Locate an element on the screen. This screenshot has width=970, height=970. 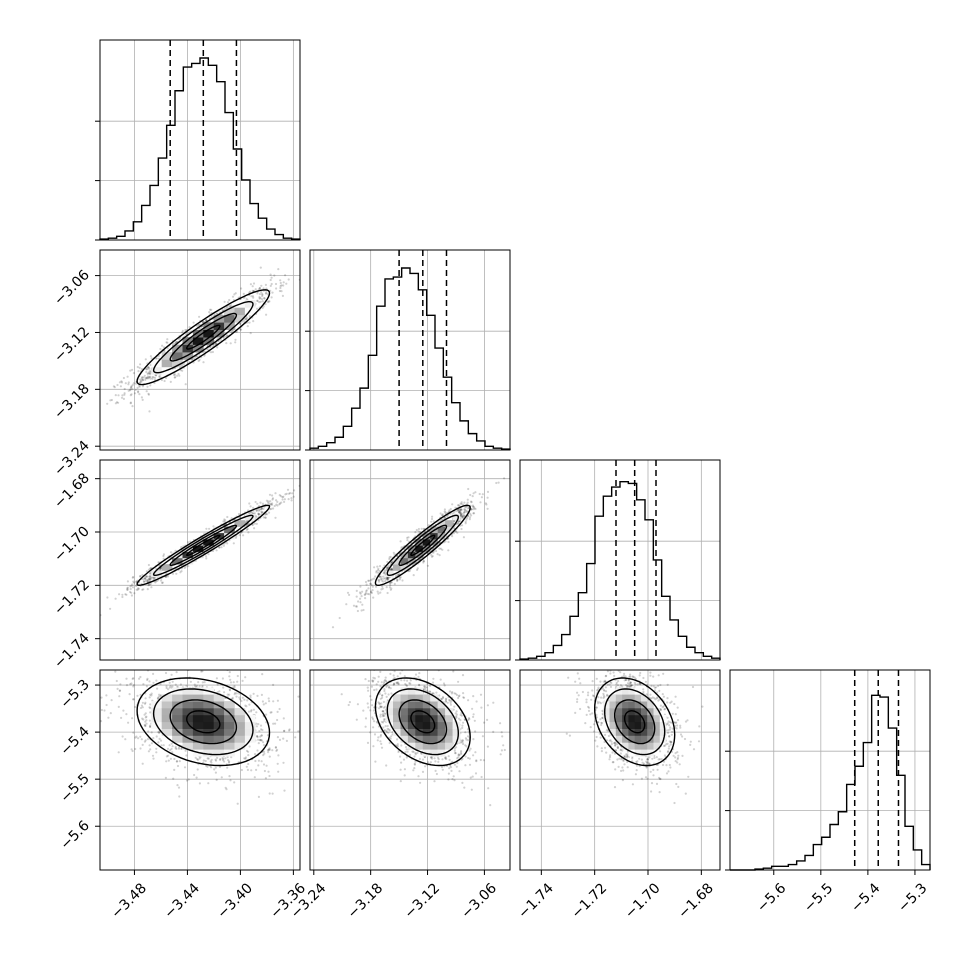
hist-steps is located at coordinates (620, 570).